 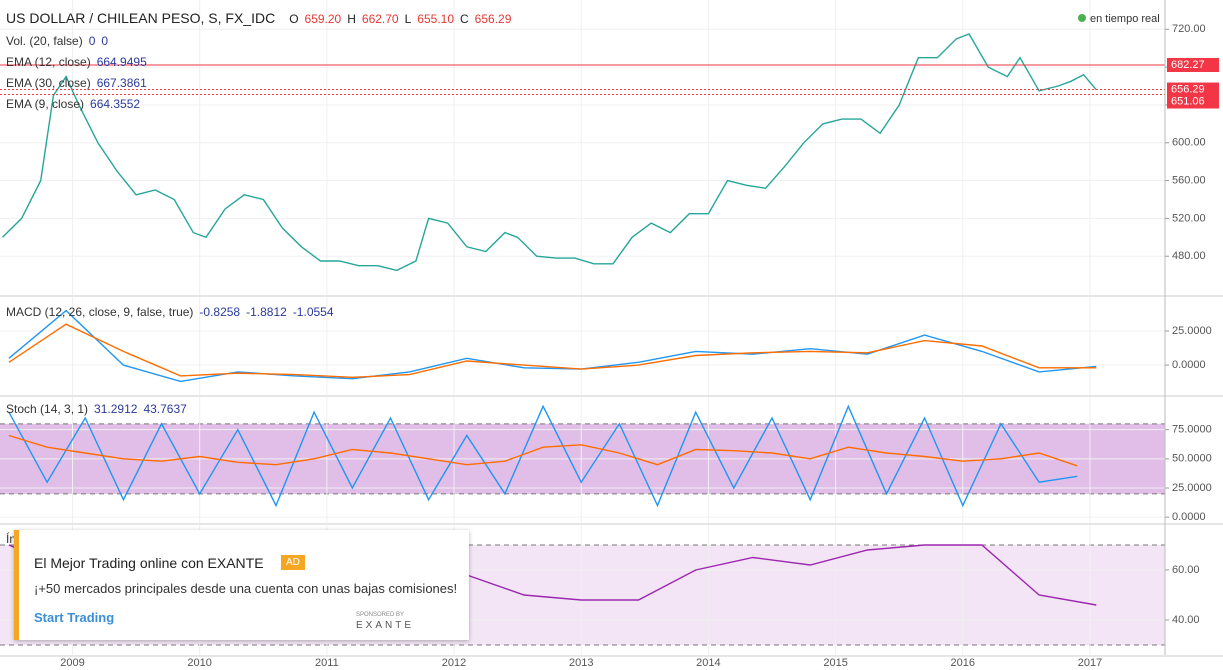 What do you see at coordinates (313, 312) in the screenshot?
I see `legend-value: -1.0554` at bounding box center [313, 312].